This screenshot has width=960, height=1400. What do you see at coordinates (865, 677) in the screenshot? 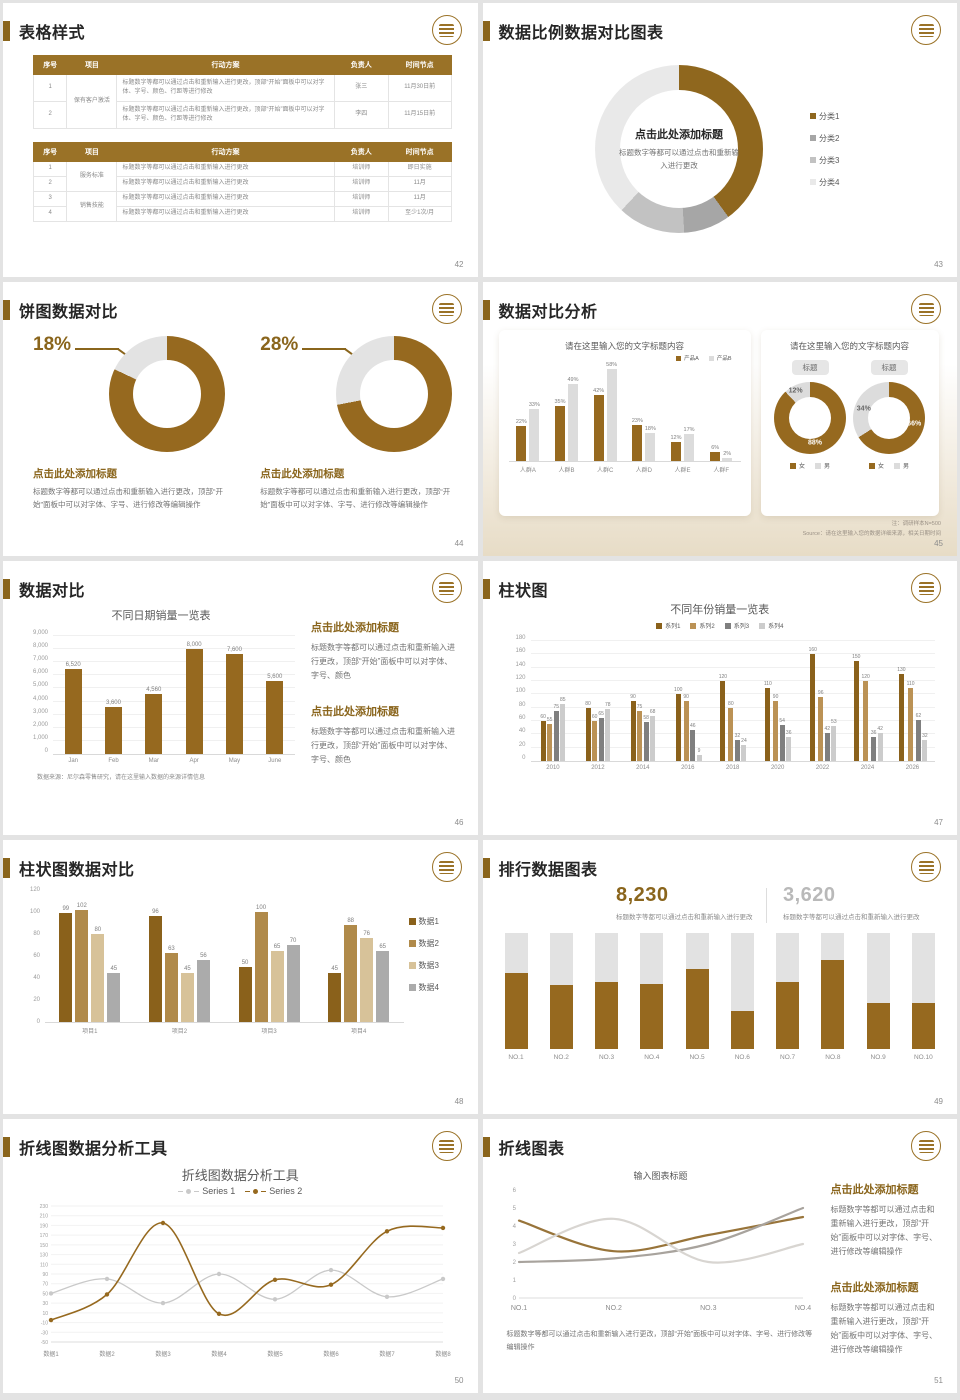
I see `bar-value-label: 120` at bounding box center [865, 677].